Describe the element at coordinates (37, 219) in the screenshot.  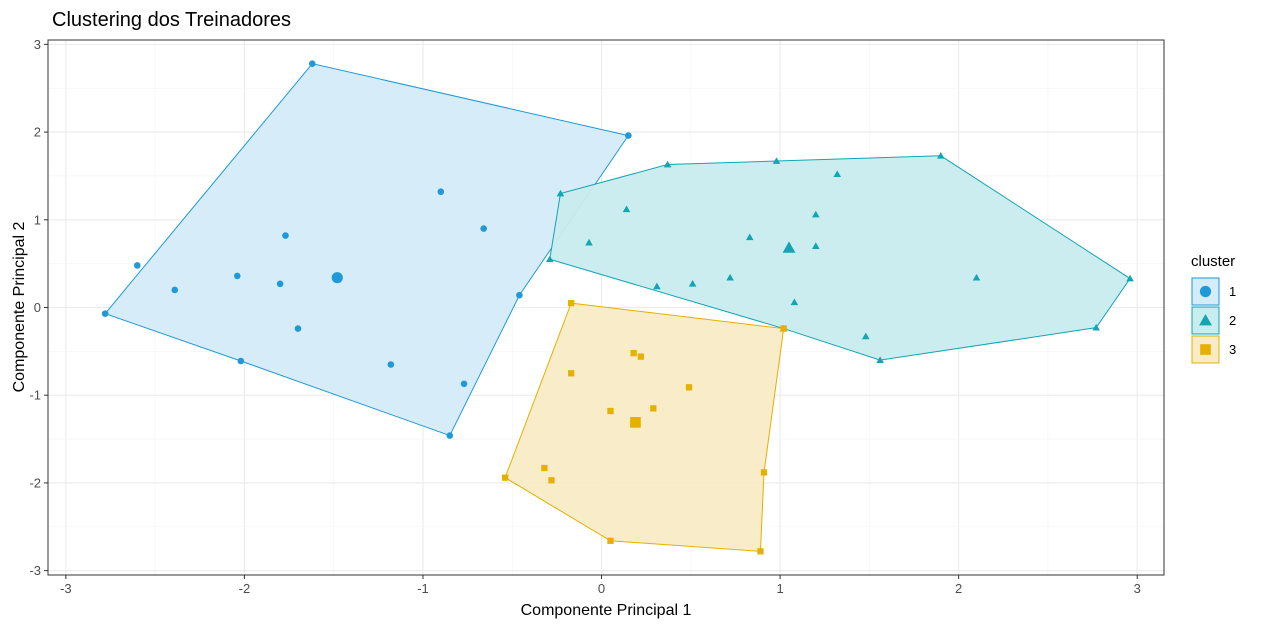
I see `y-tick-label: 1` at that location.